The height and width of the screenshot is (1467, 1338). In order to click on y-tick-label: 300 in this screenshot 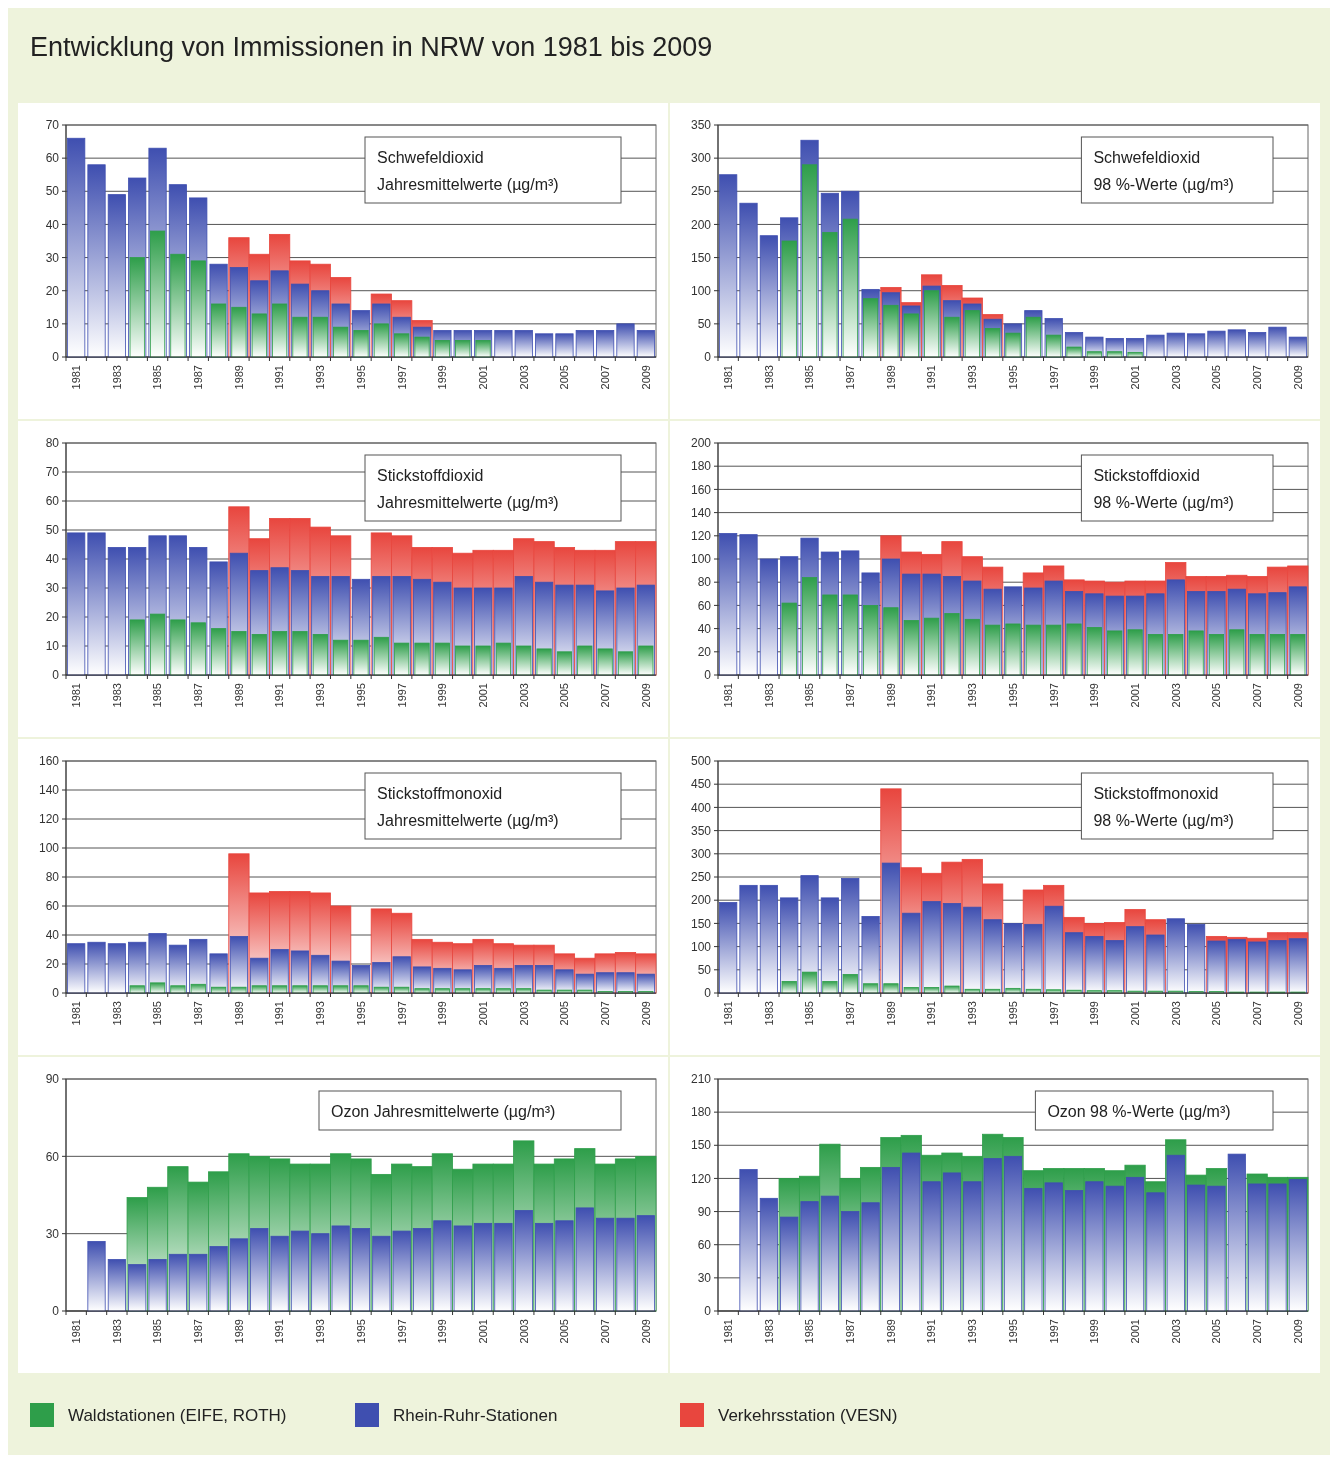, I will do `click(701, 854)`.